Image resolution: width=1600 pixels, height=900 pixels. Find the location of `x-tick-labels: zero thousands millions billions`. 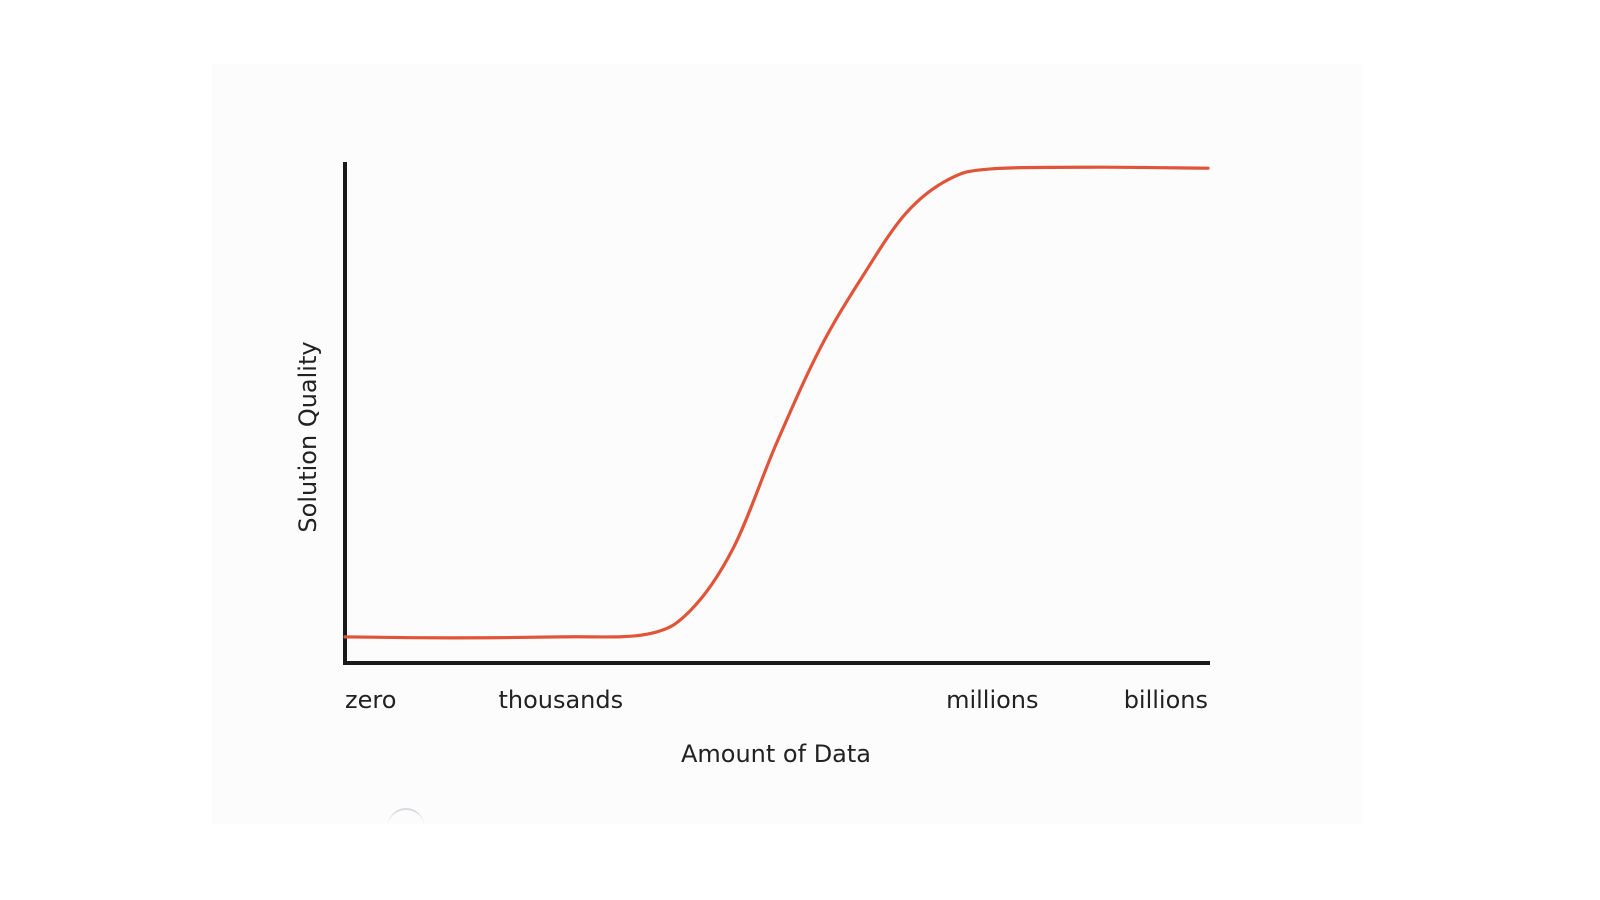

x-tick-labels: zero thousands millions billions is located at coordinates (776, 700).